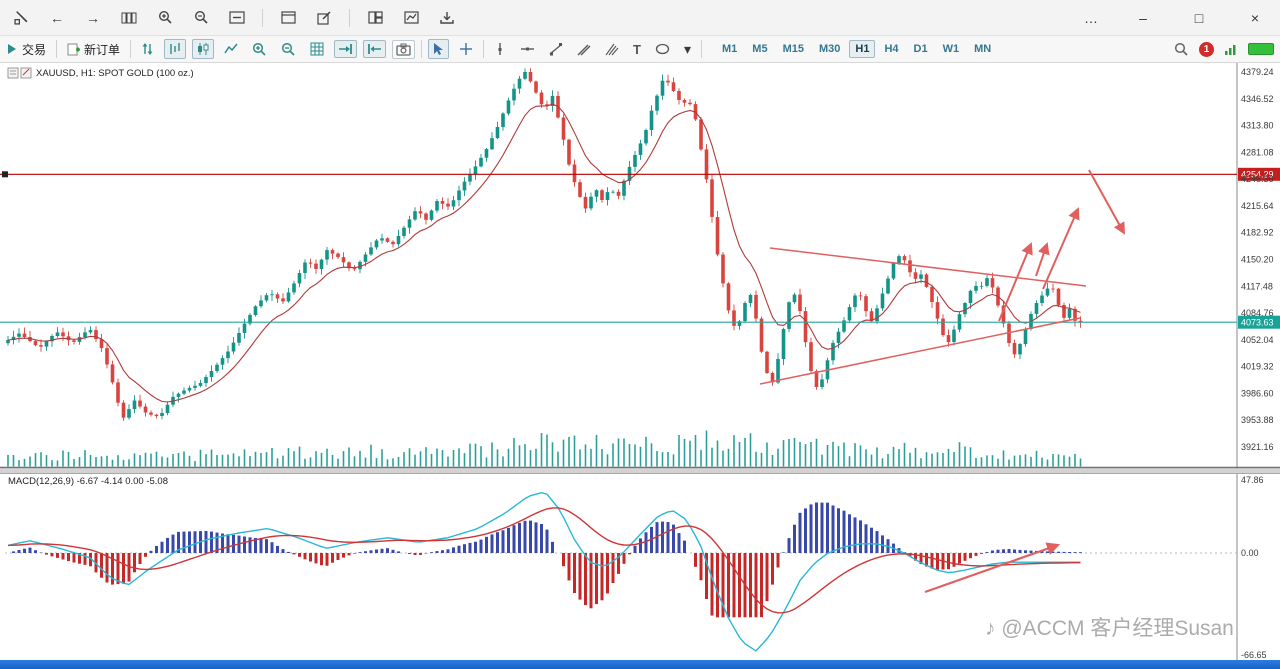  I want to click on tools-dropdown-icon: ▾, so click(687, 49).